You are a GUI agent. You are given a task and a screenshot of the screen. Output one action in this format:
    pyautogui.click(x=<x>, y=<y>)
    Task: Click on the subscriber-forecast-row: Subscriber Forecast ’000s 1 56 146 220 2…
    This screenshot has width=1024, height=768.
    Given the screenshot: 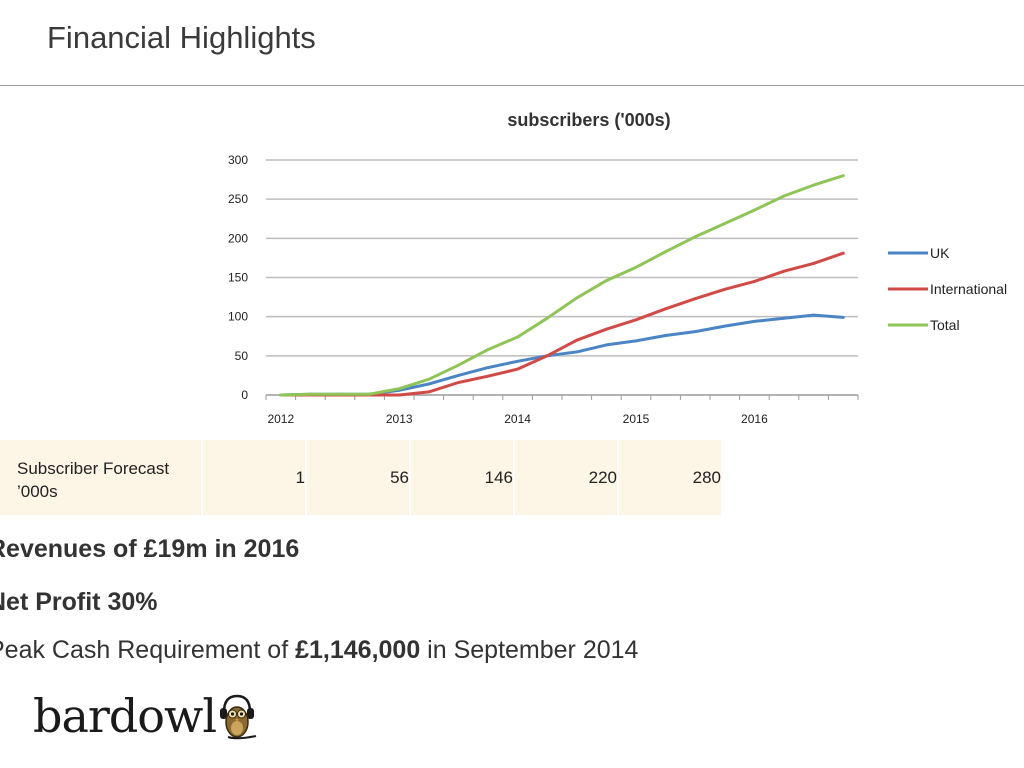 What is the action you would take?
    pyautogui.click(x=361, y=477)
    